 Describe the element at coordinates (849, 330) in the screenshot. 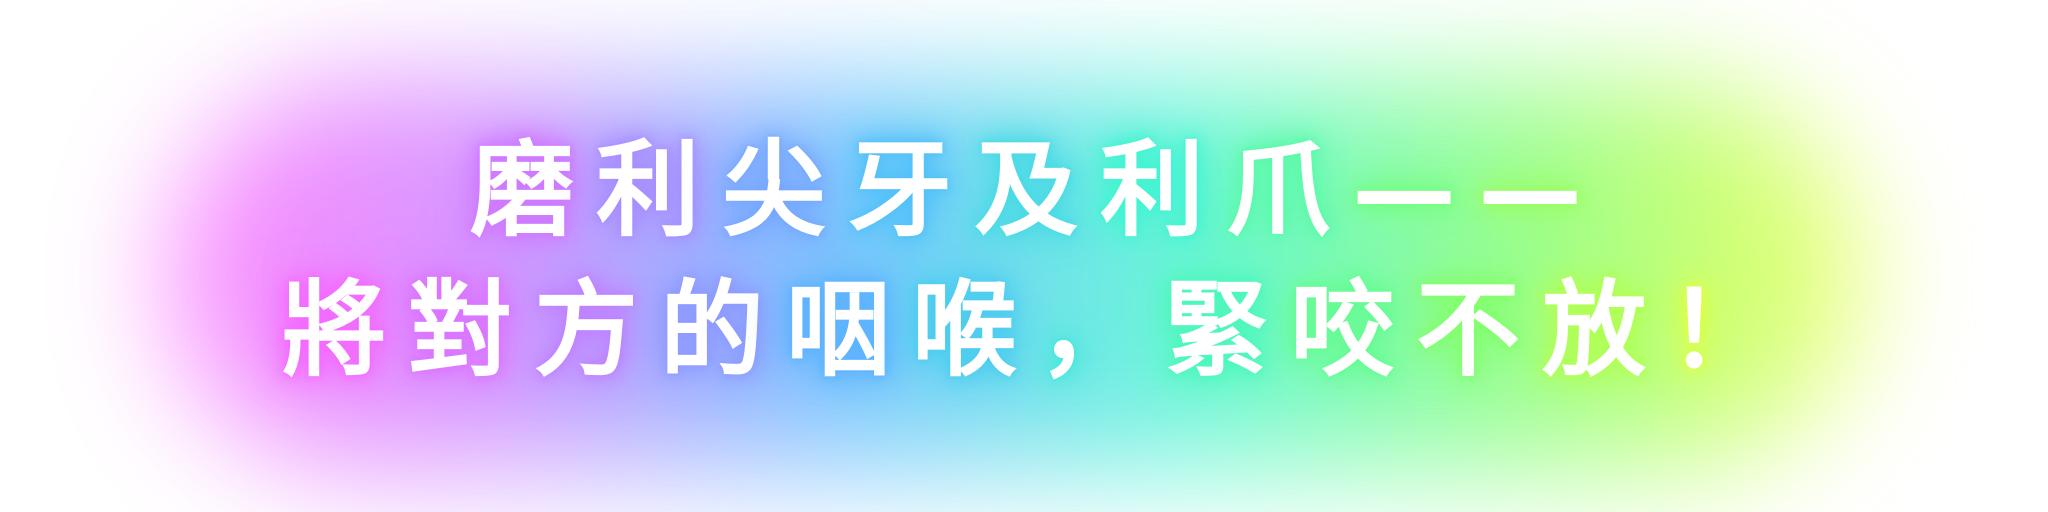

I see `headline-line-2-glyph: 咽` at that location.